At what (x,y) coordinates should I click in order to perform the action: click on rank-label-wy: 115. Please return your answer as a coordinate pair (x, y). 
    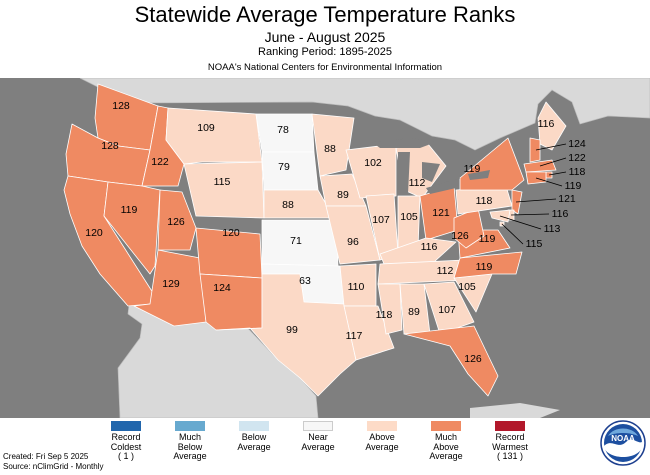
    Looking at the image, I should click on (222, 182).